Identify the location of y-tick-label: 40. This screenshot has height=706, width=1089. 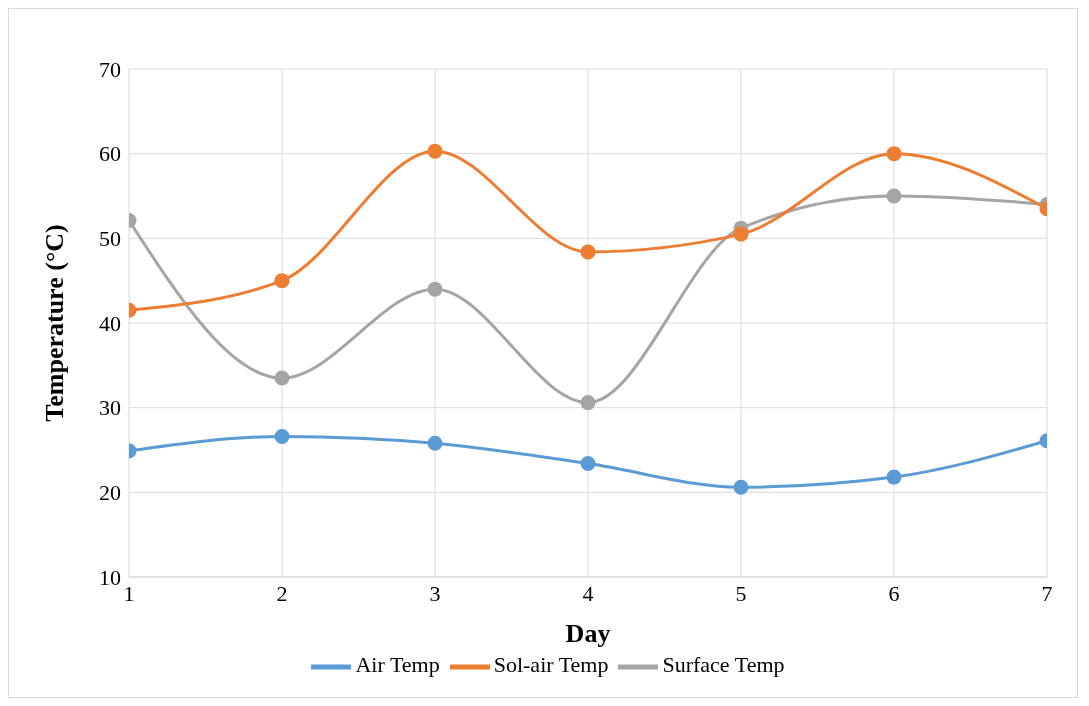
(110, 323).